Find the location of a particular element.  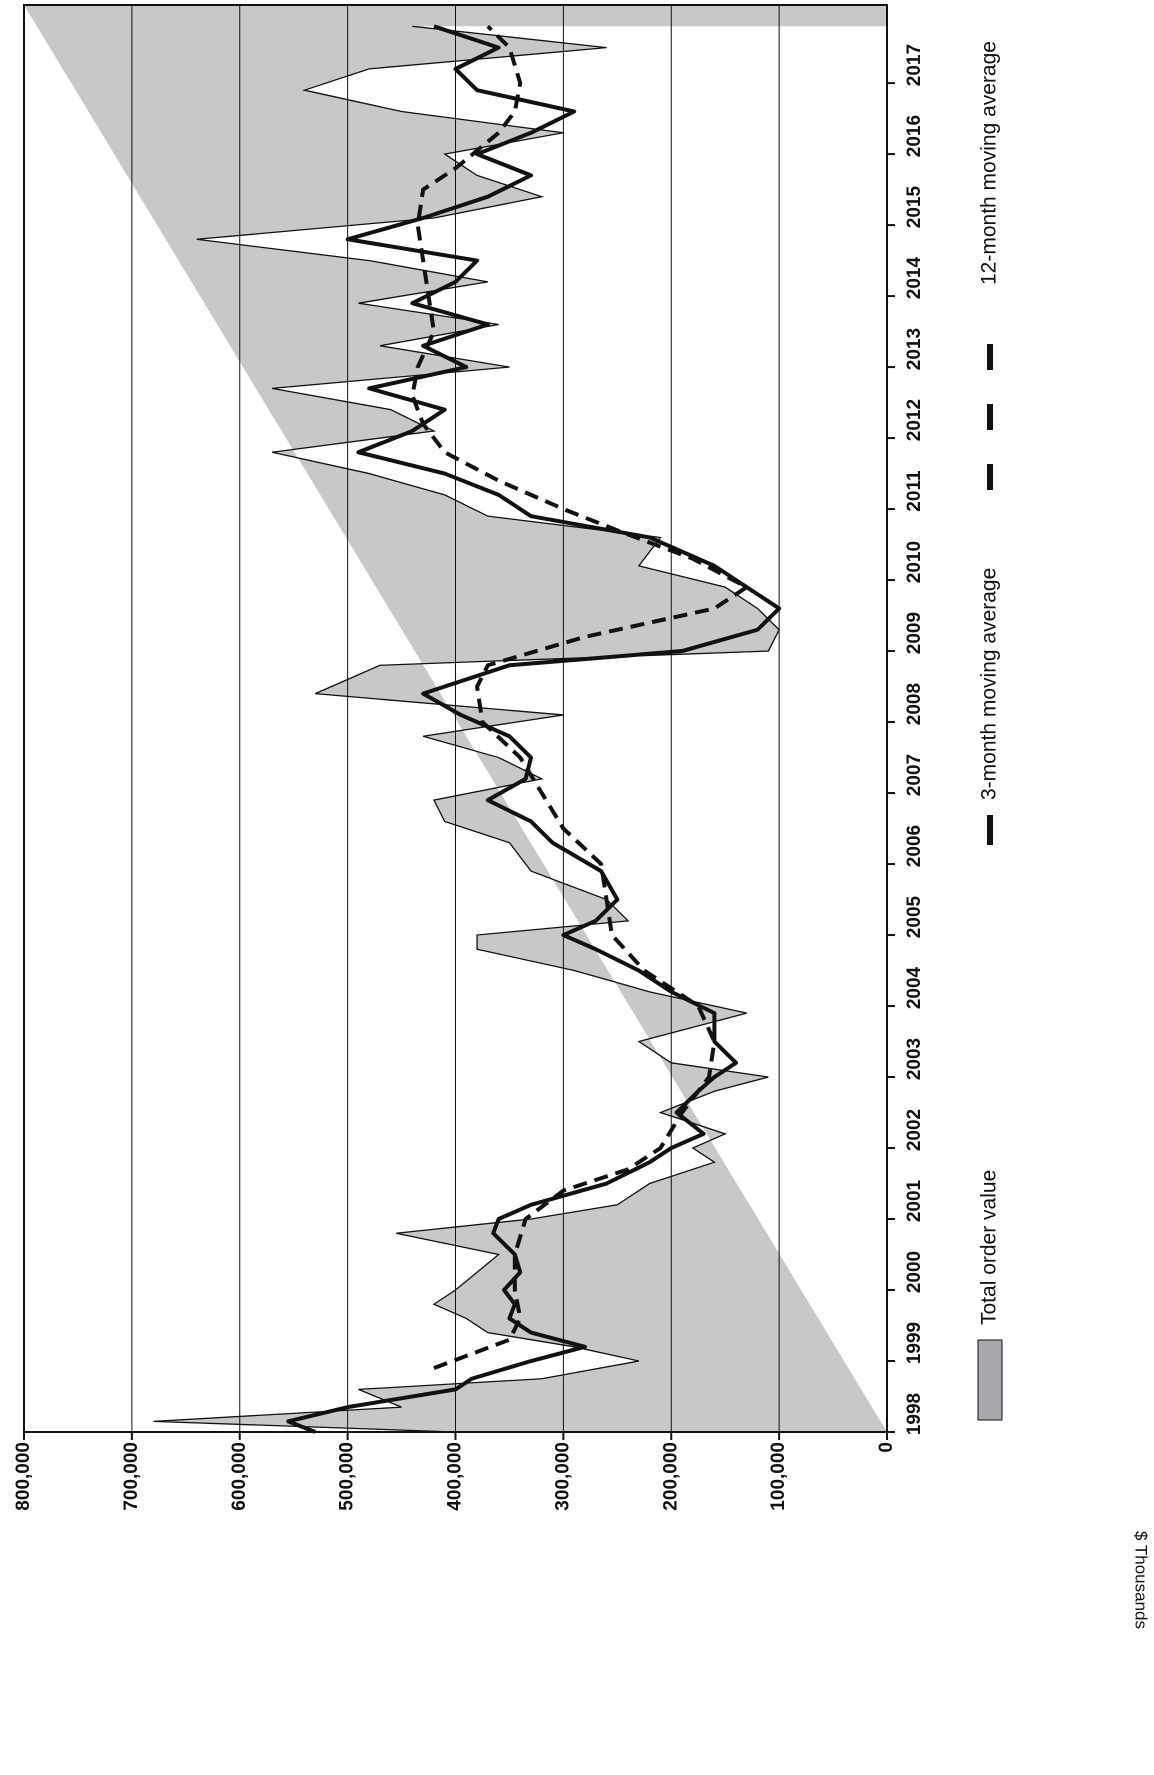

legend-label: 3-month moving average is located at coordinates (989, 684).